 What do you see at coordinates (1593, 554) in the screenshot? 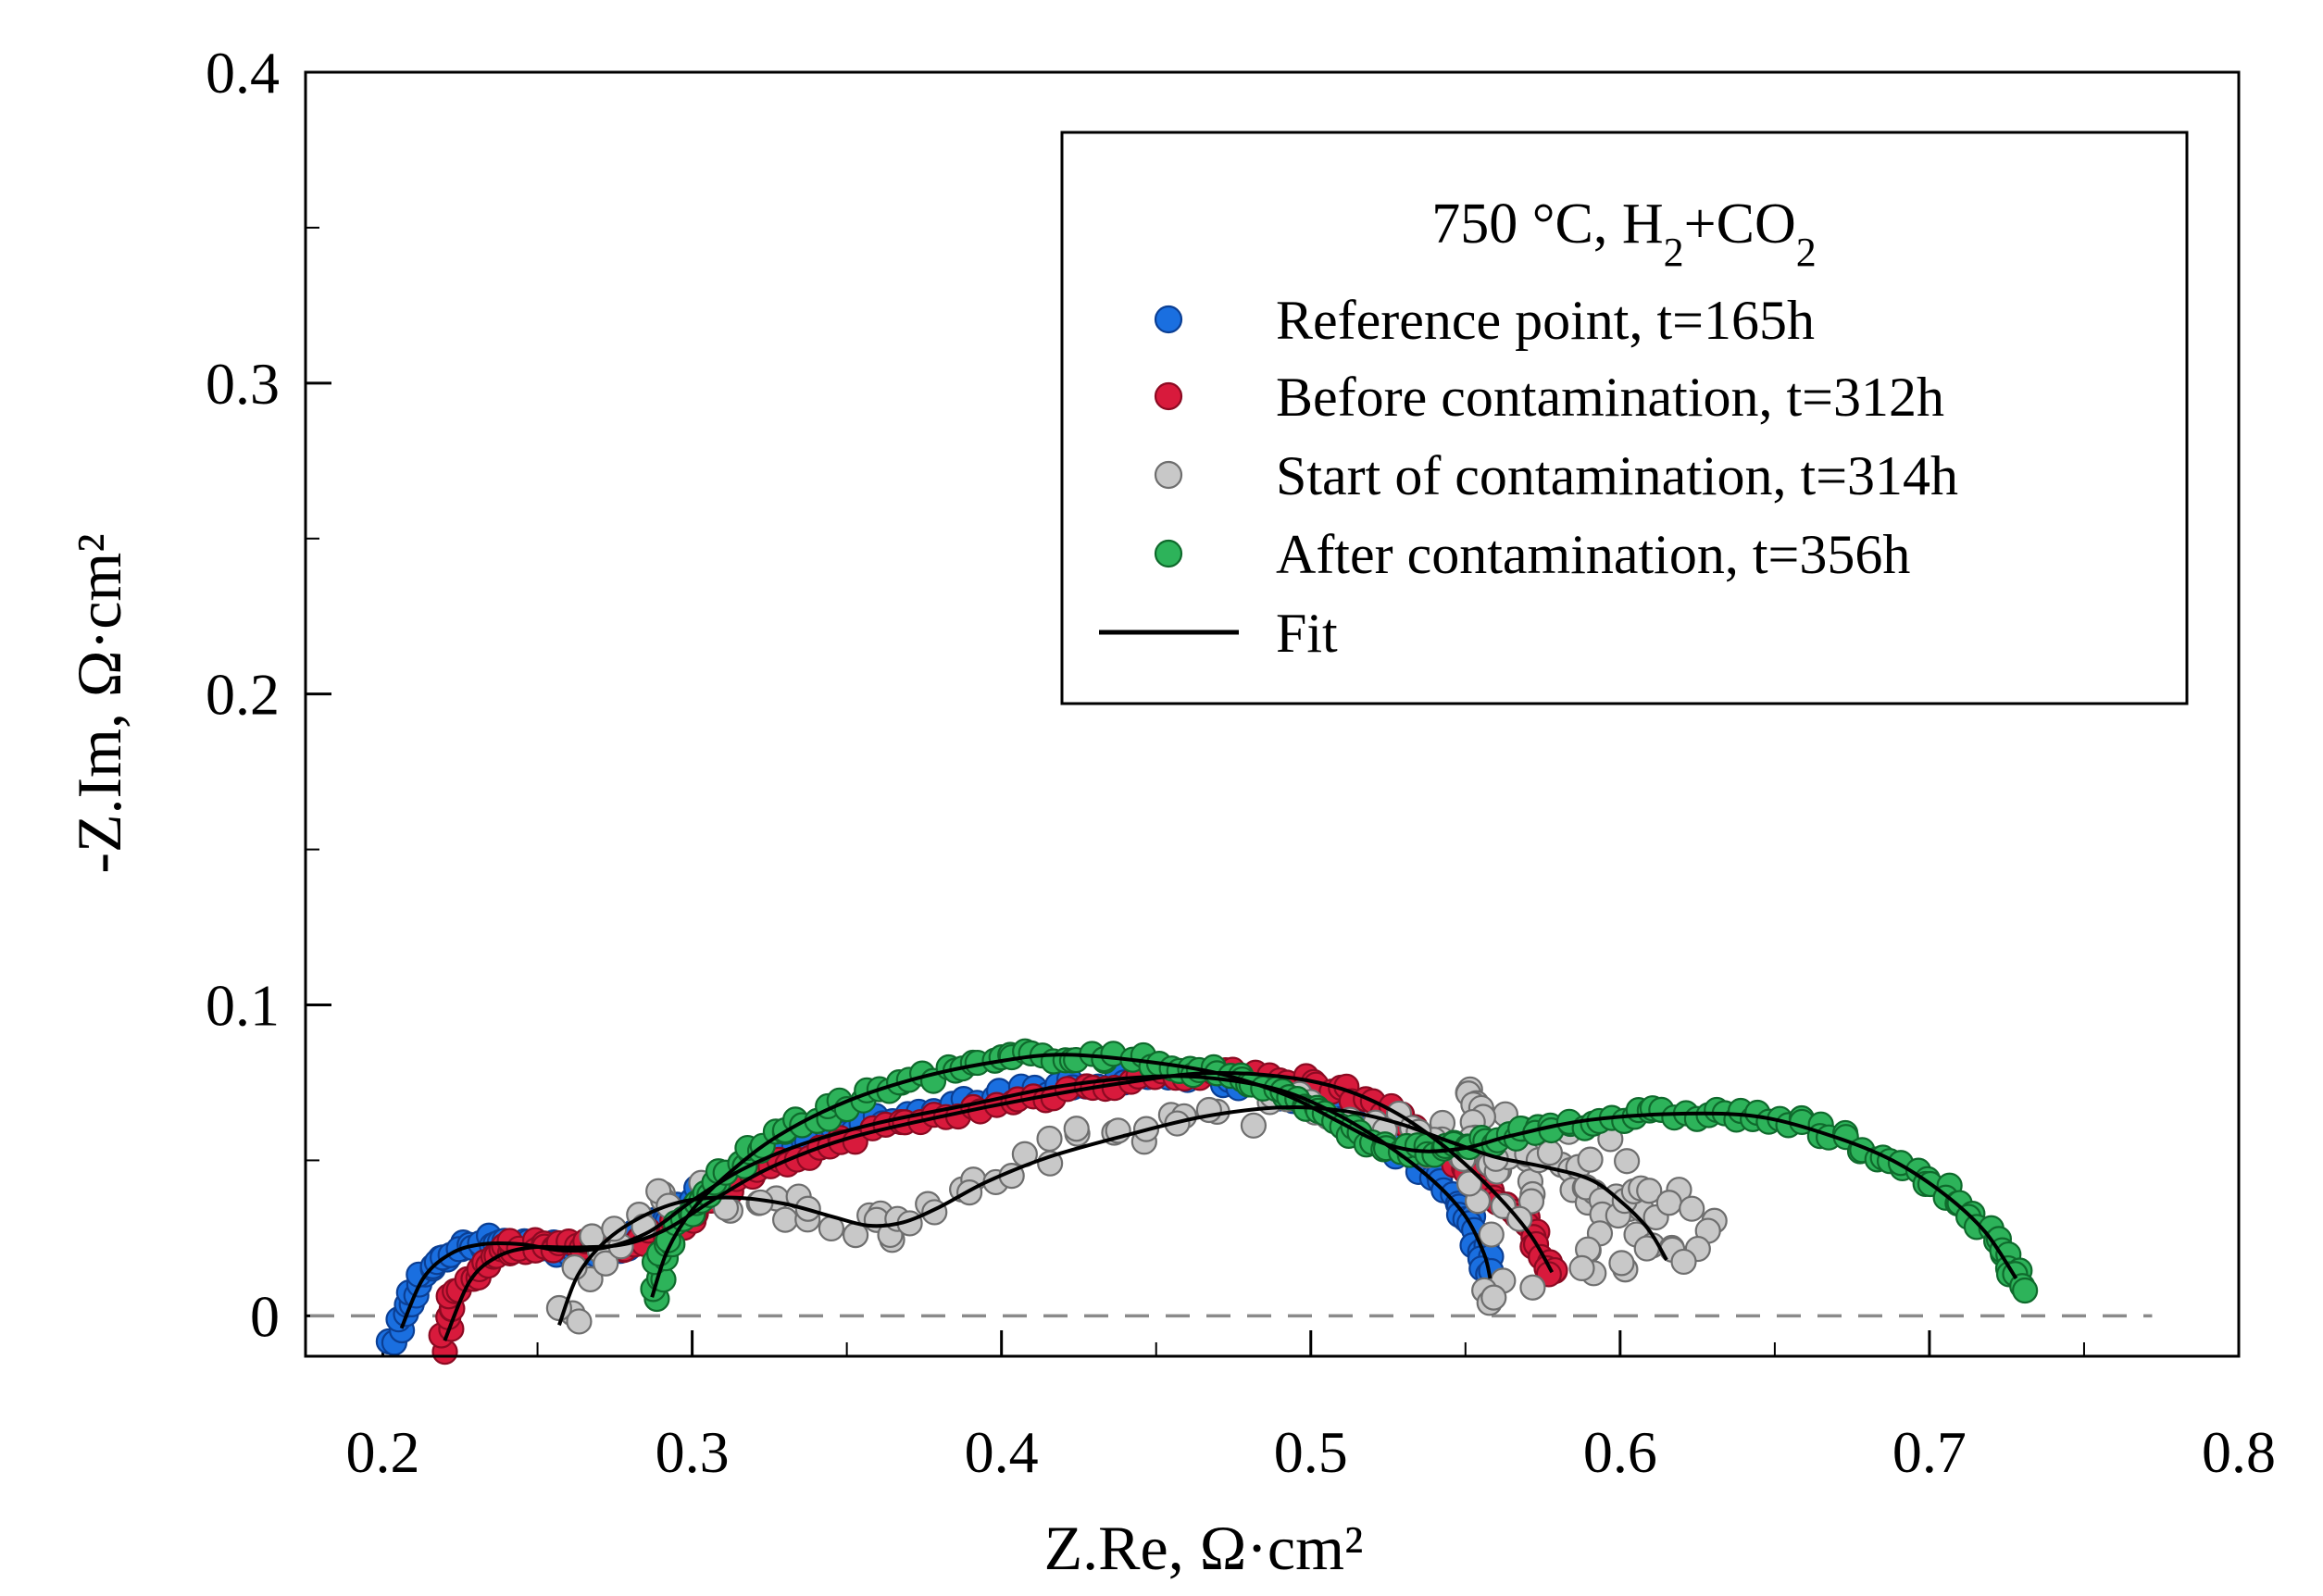
I see `legend-label: After contamination, t=356h` at bounding box center [1593, 554].